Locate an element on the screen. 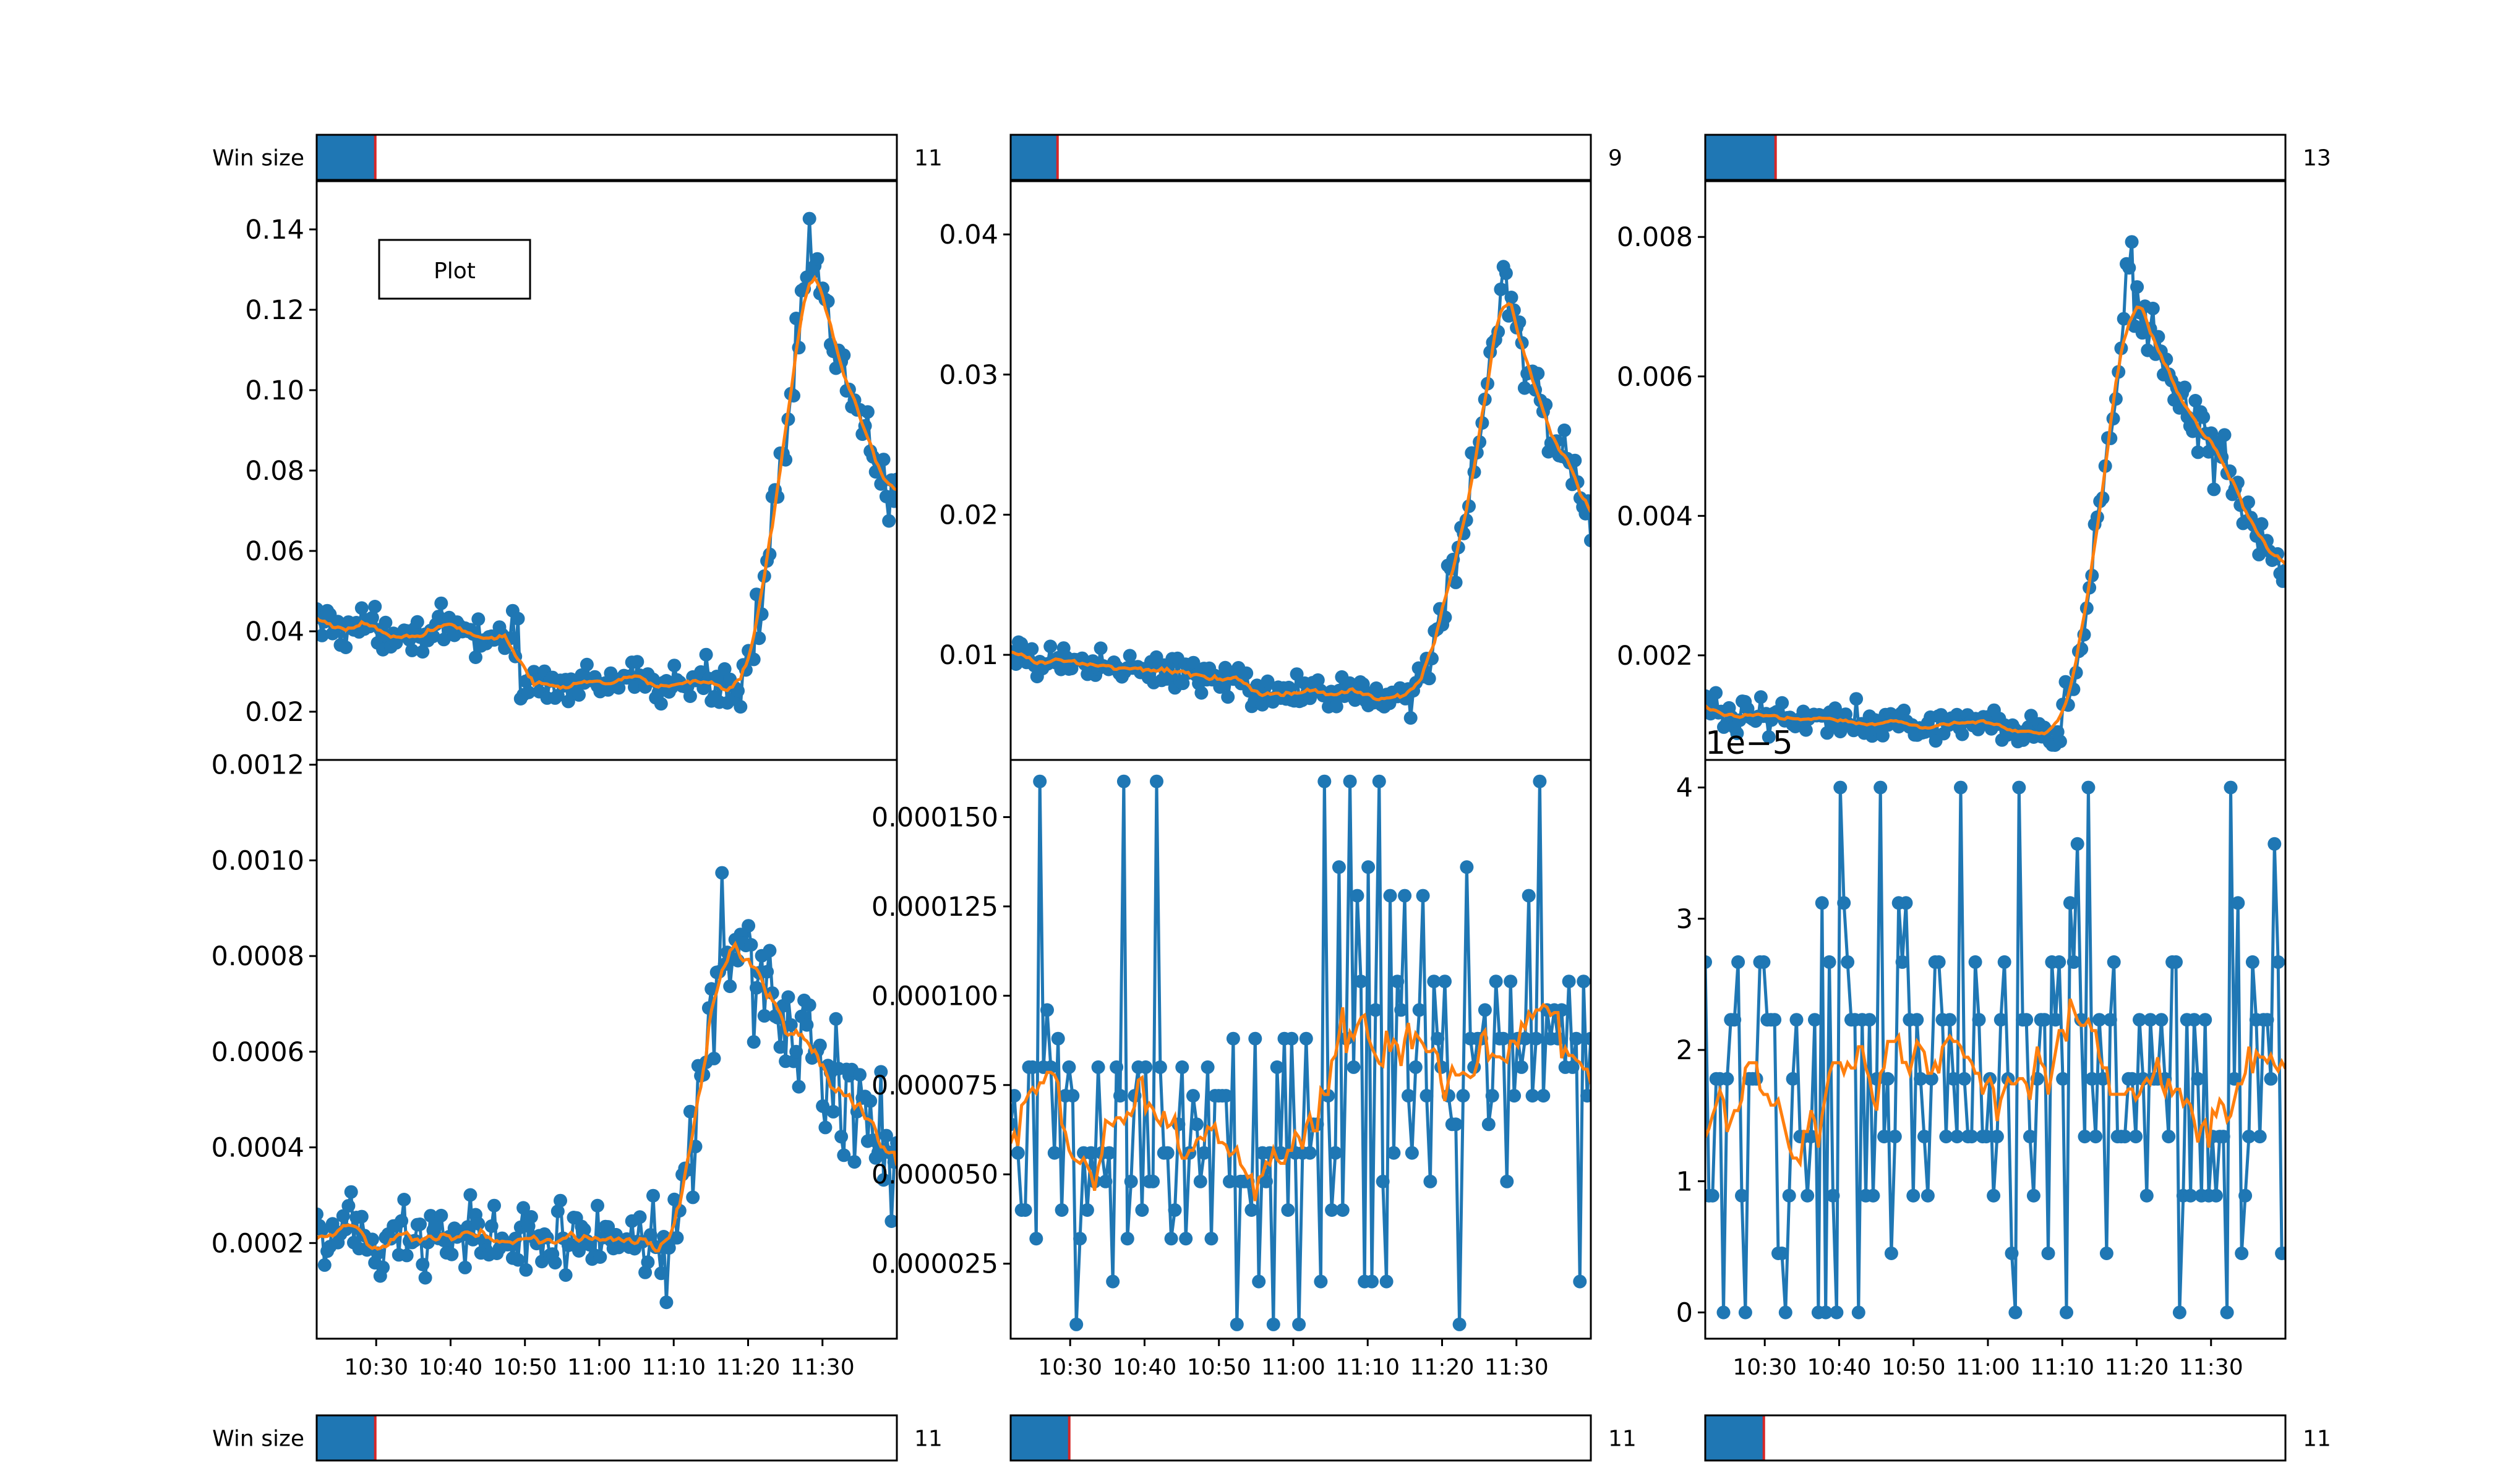 The width and height of the screenshot is (2505, 1484). bottom-slider-2: 11 is located at coordinates (1323, 1438).